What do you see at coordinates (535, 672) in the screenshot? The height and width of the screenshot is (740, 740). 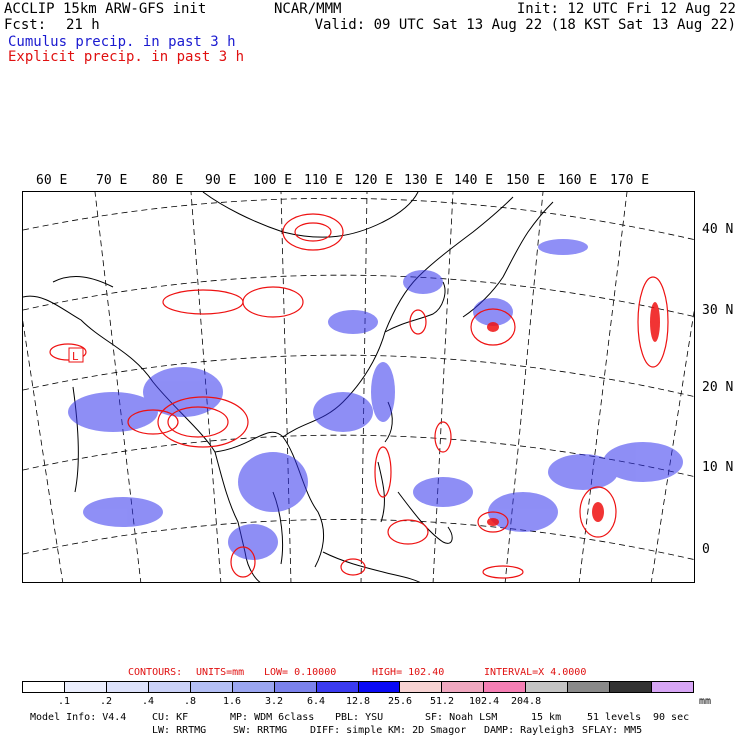 I see `contours-interval: INTERVAL=X 4.0000` at bounding box center [535, 672].